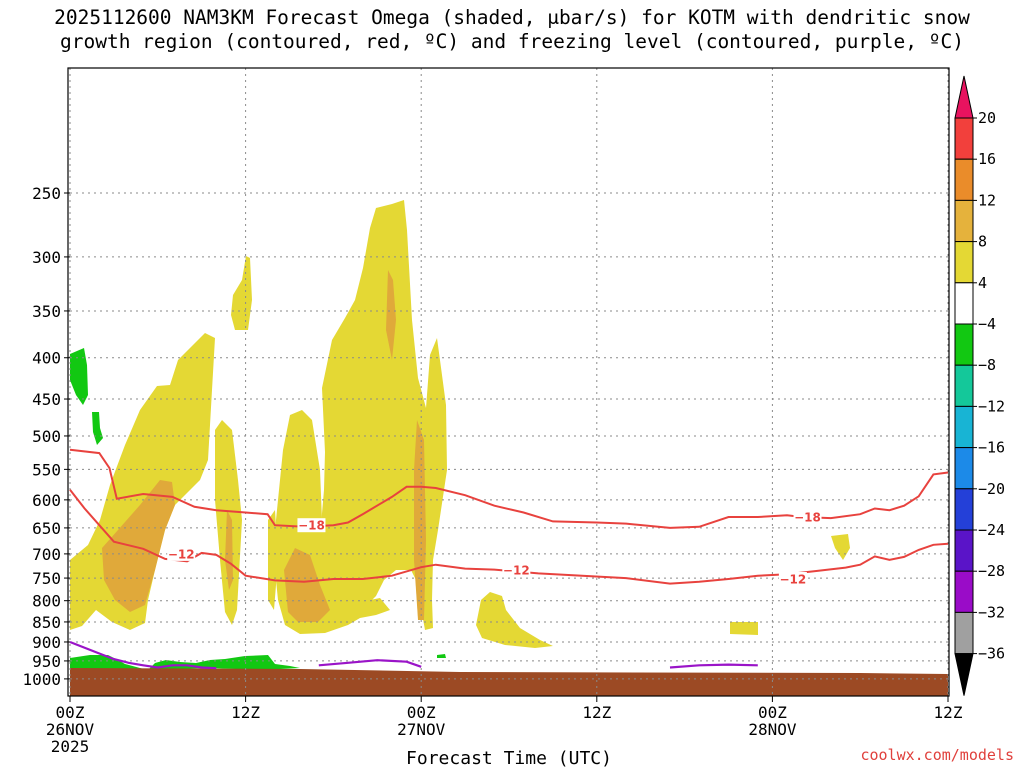  Describe the element at coordinates (509, 758) in the screenshot. I see `x-axis-label: Forecast Time (UTC)` at that location.